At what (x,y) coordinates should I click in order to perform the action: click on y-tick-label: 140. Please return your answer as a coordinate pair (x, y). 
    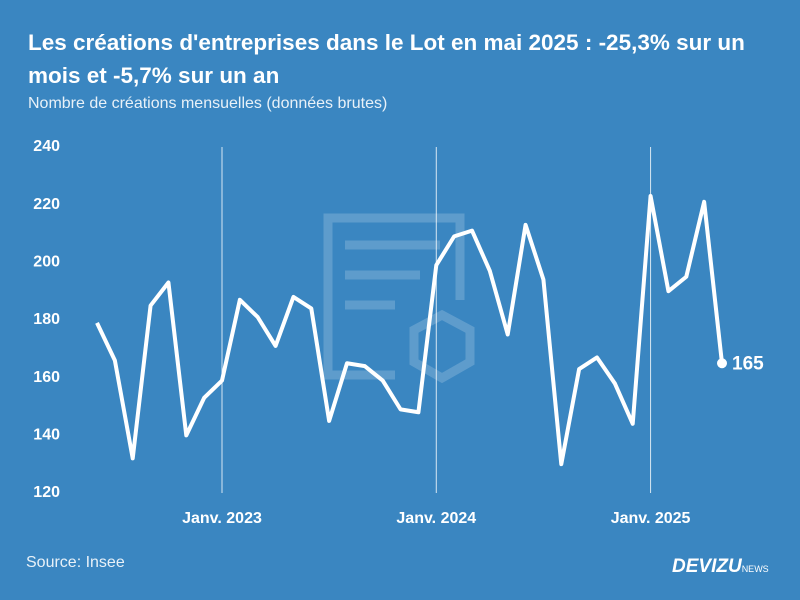
    Looking at the image, I should click on (46, 435).